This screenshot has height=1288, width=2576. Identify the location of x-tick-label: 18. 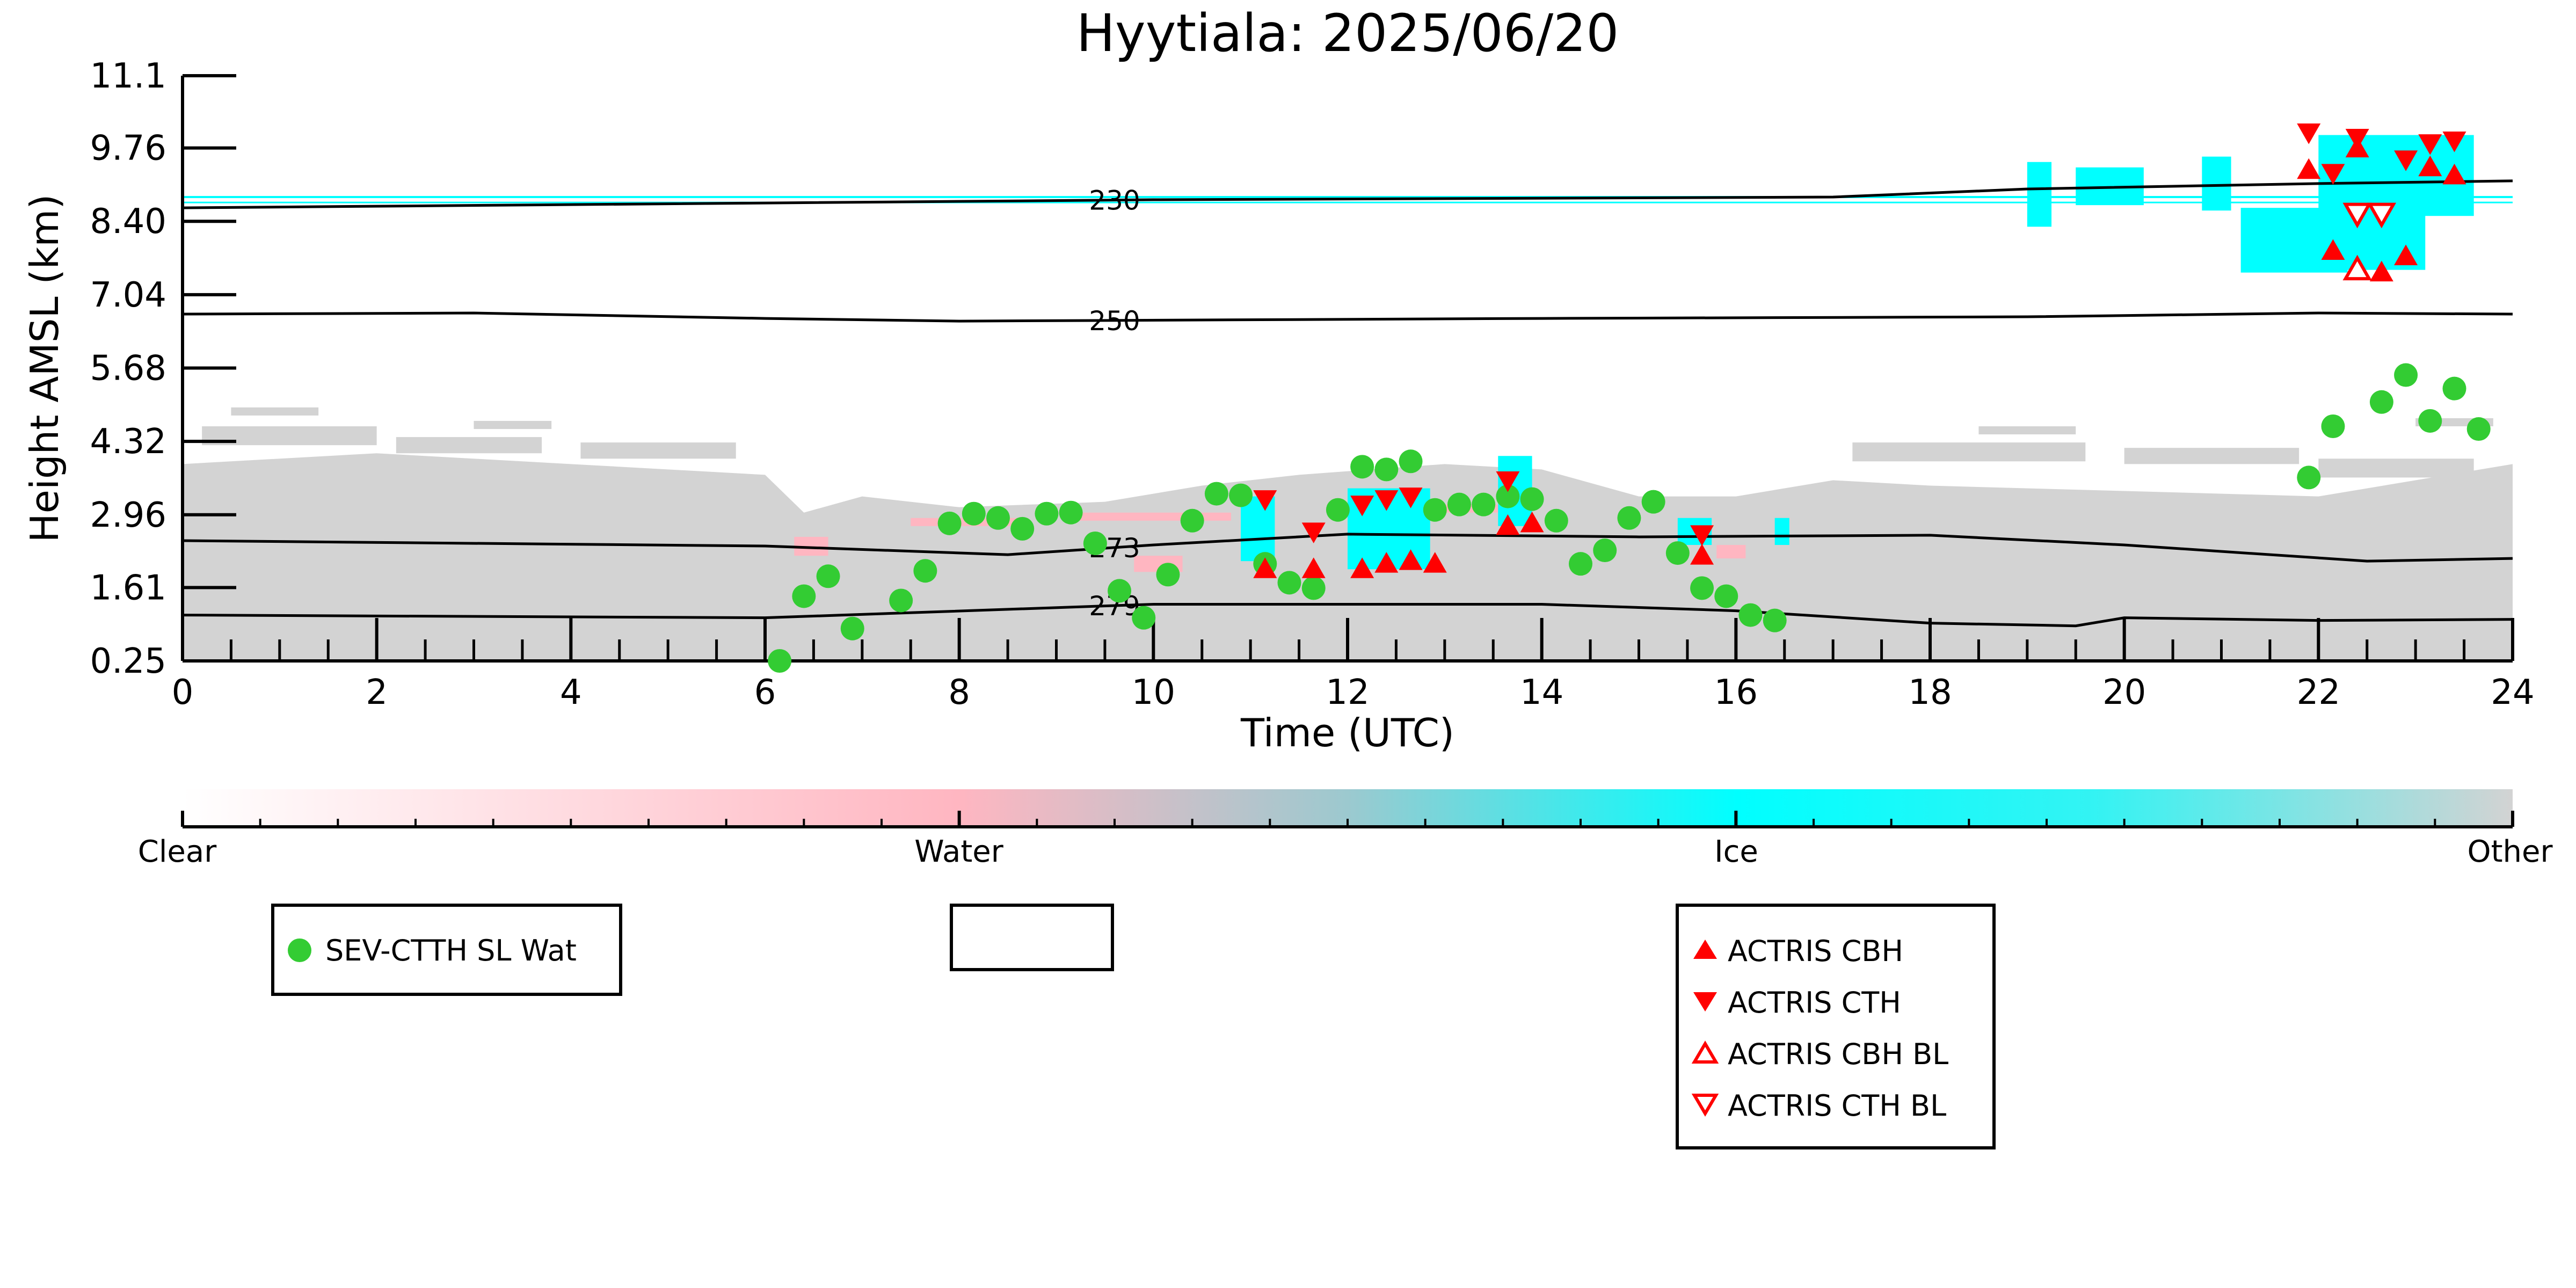
(1930, 692).